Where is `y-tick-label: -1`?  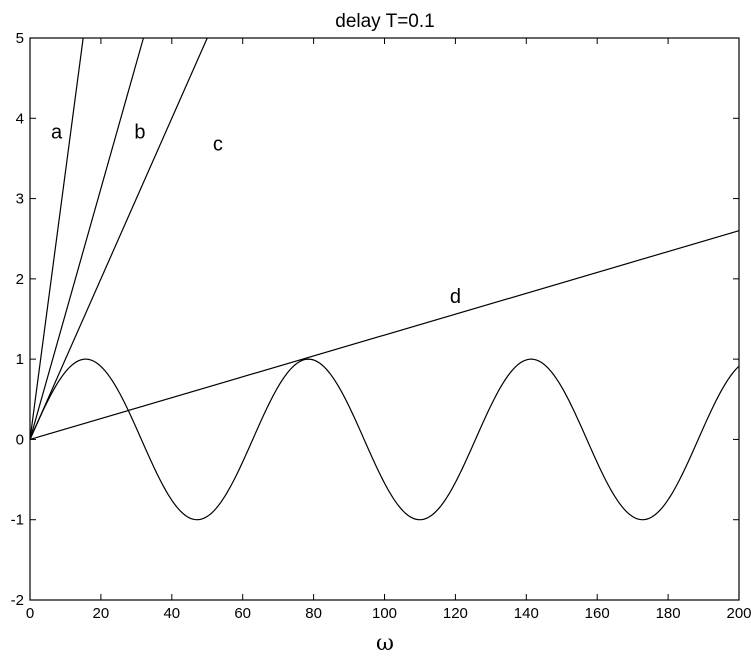 y-tick-label: -1 is located at coordinates (17, 520).